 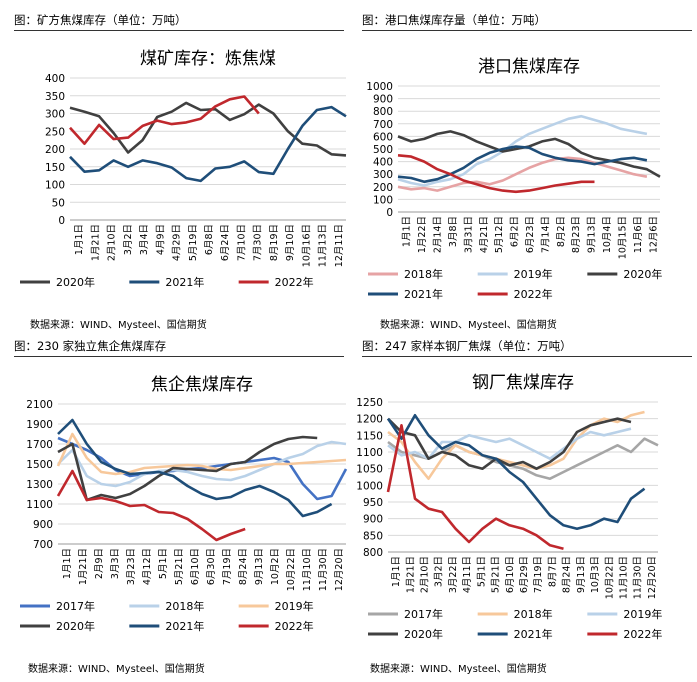 I want to click on x-tick-label: 11月6日, so click(x=638, y=234).